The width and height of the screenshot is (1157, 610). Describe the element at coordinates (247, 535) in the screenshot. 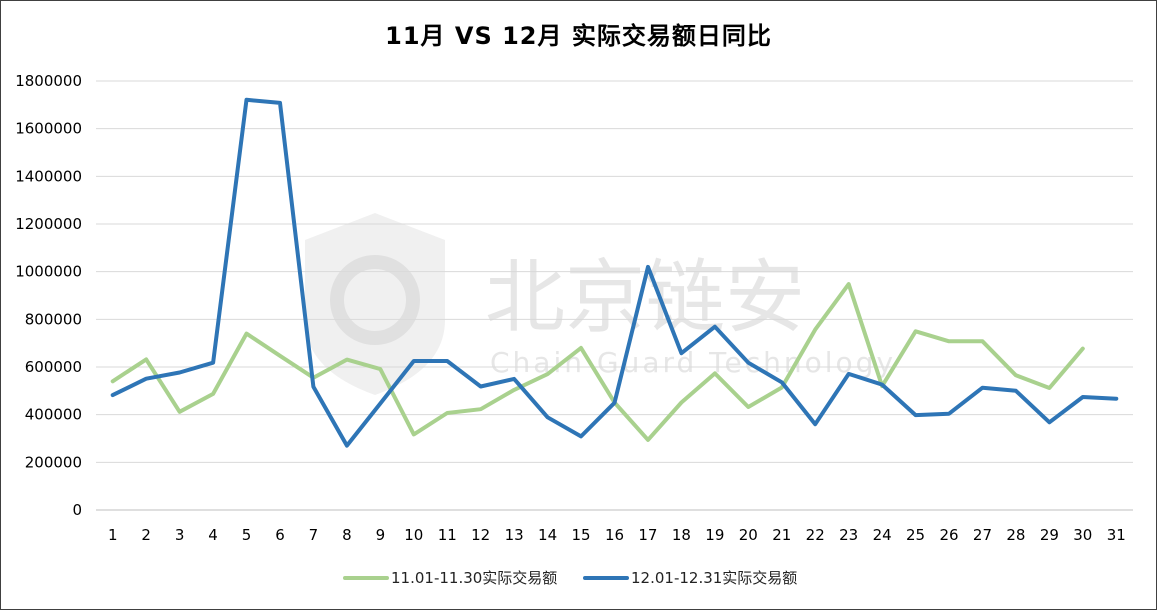

I see `x-tick-label: 5` at that location.